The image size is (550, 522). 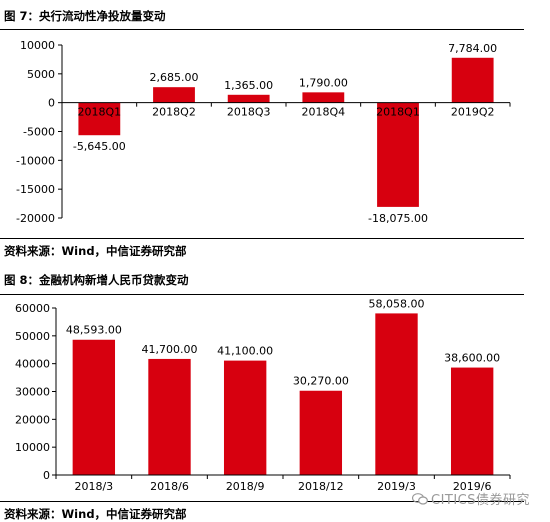 I want to click on figure-7-caption: 图 7：央行流动性净投放量变动, so click(x=85, y=16).